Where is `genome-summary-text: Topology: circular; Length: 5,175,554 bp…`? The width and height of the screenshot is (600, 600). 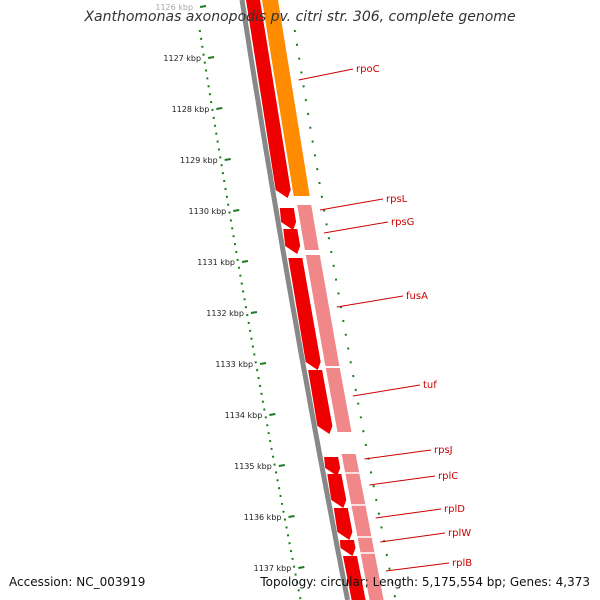
genome-summary-text: Topology: circular; Length: 5,175,554 bp… is located at coordinates (425, 582).